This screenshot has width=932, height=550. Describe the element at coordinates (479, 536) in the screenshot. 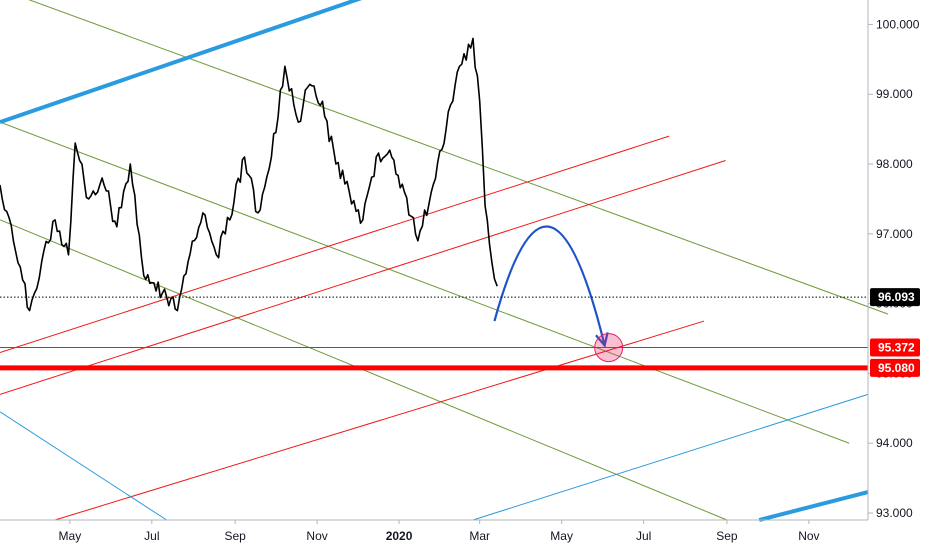

I see `x-tick-label: Mar` at that location.